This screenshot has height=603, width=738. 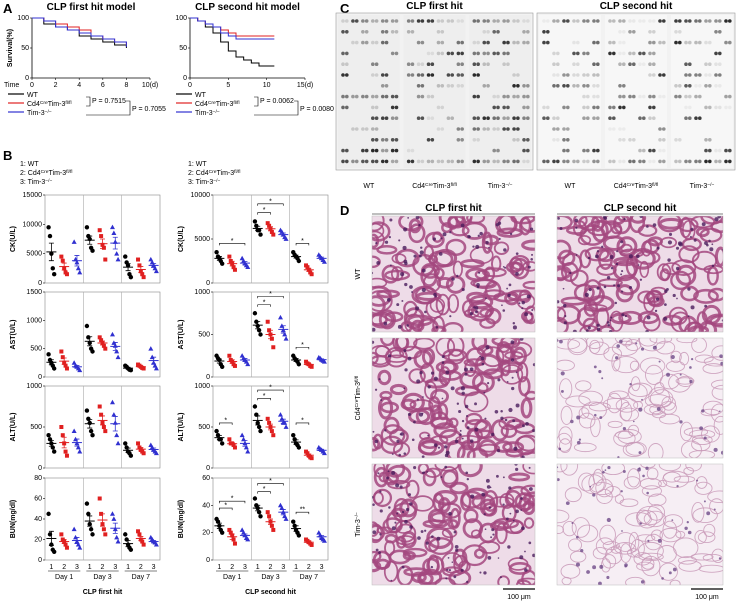 What do you see at coordinates (277, 101) in the screenshot?
I see `p-value: P = 0.0062` at bounding box center [277, 101].